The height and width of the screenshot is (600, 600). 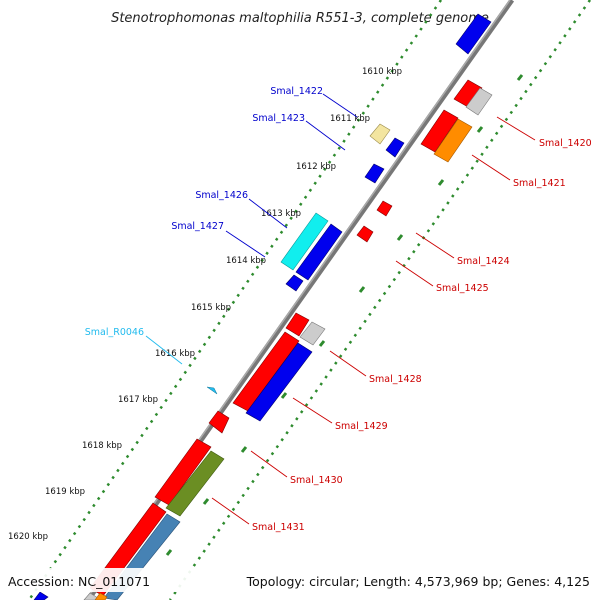 I want to click on gene-label-smal-1421: Smal_1421, so click(x=539, y=183).